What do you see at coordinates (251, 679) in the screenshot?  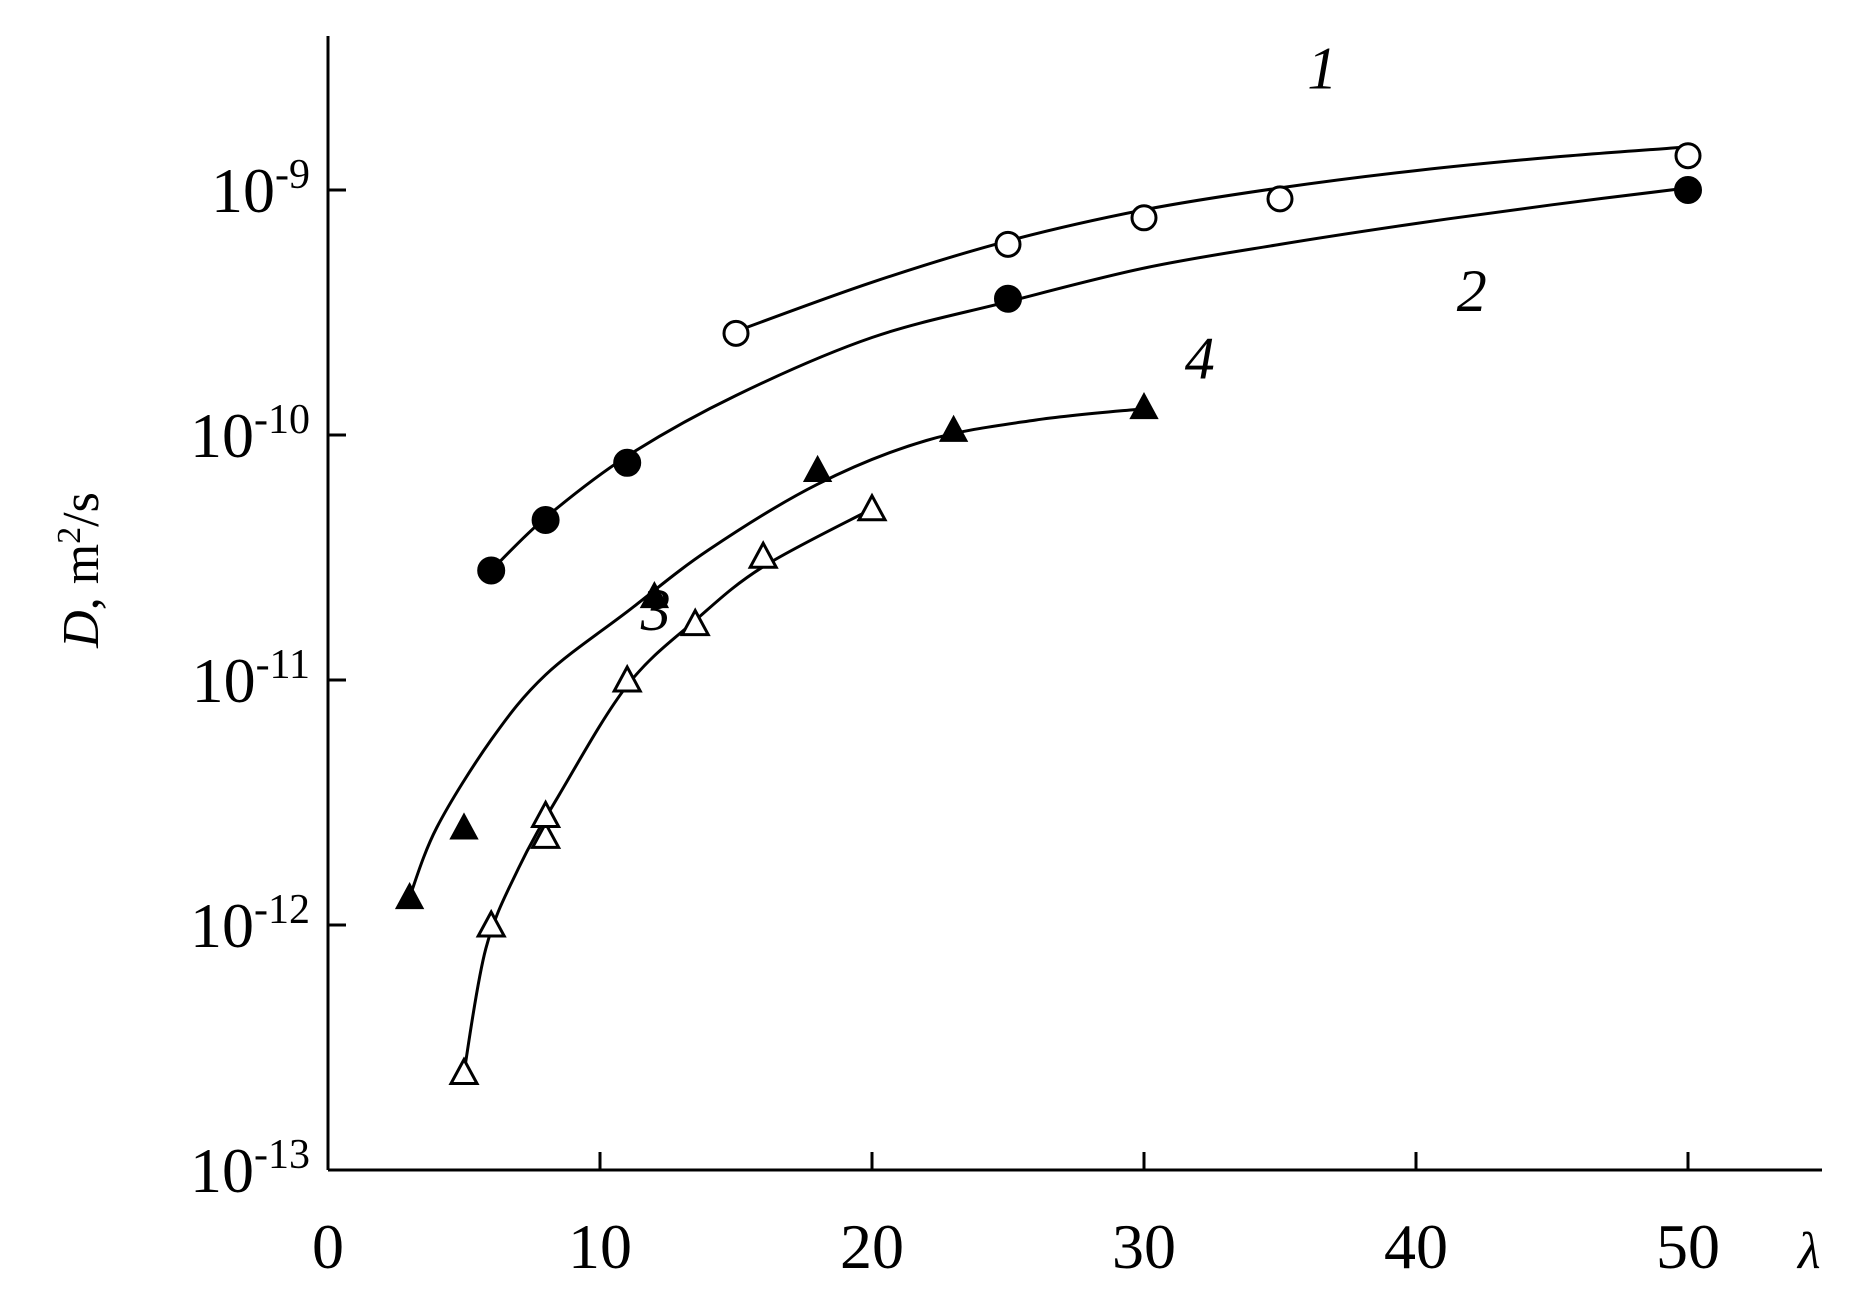 I see `y-tick-label: 10-11` at bounding box center [251, 679].